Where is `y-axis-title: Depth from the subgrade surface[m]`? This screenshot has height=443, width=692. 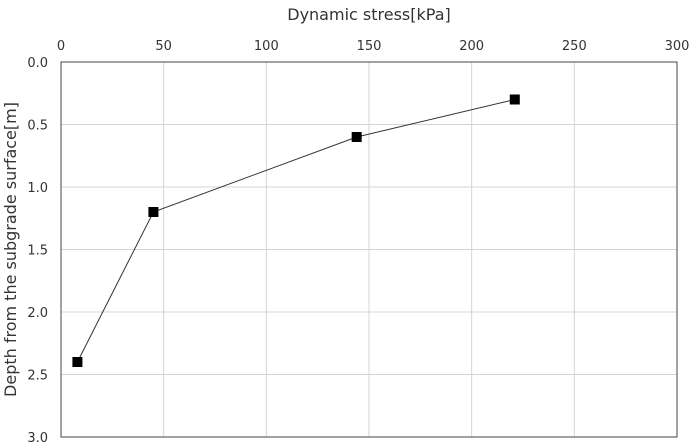
y-axis-title: Depth from the subgrade surface[m] is located at coordinates (10, 249).